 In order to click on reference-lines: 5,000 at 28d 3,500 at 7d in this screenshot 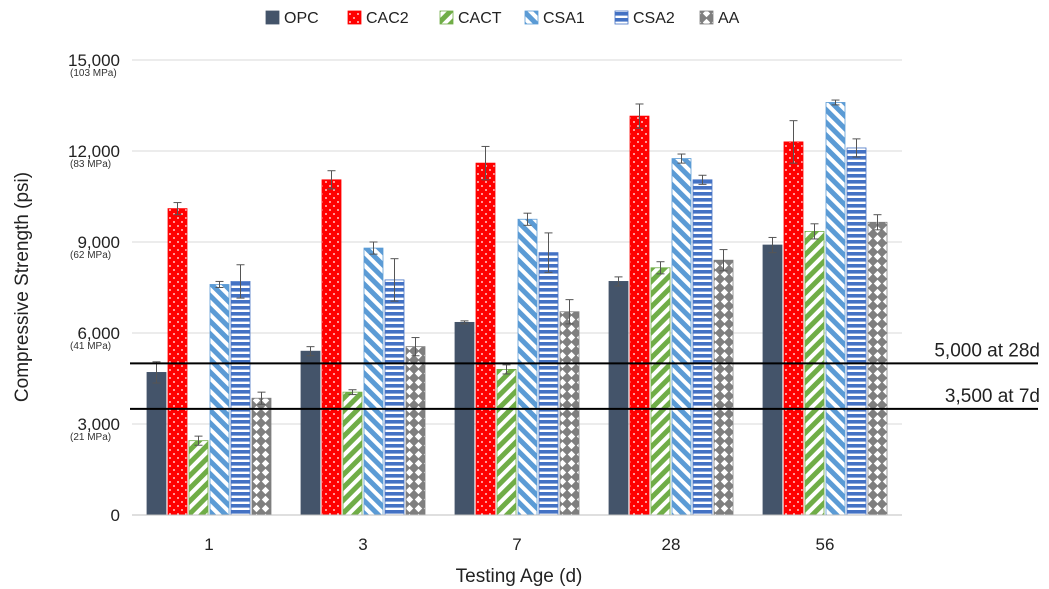, I will do `click(585, 375)`.